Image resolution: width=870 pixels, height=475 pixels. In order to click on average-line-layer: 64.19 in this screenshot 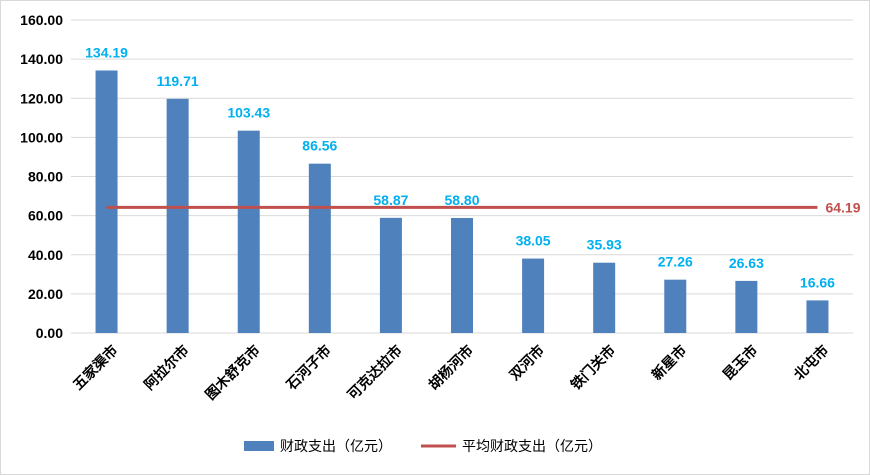, I will do `click(483, 207)`.